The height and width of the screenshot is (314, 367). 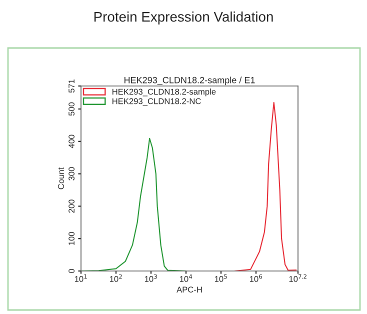 What do you see at coordinates (116, 278) in the screenshot?
I see `x-tick-label: 10$^{2}$` at bounding box center [116, 278].